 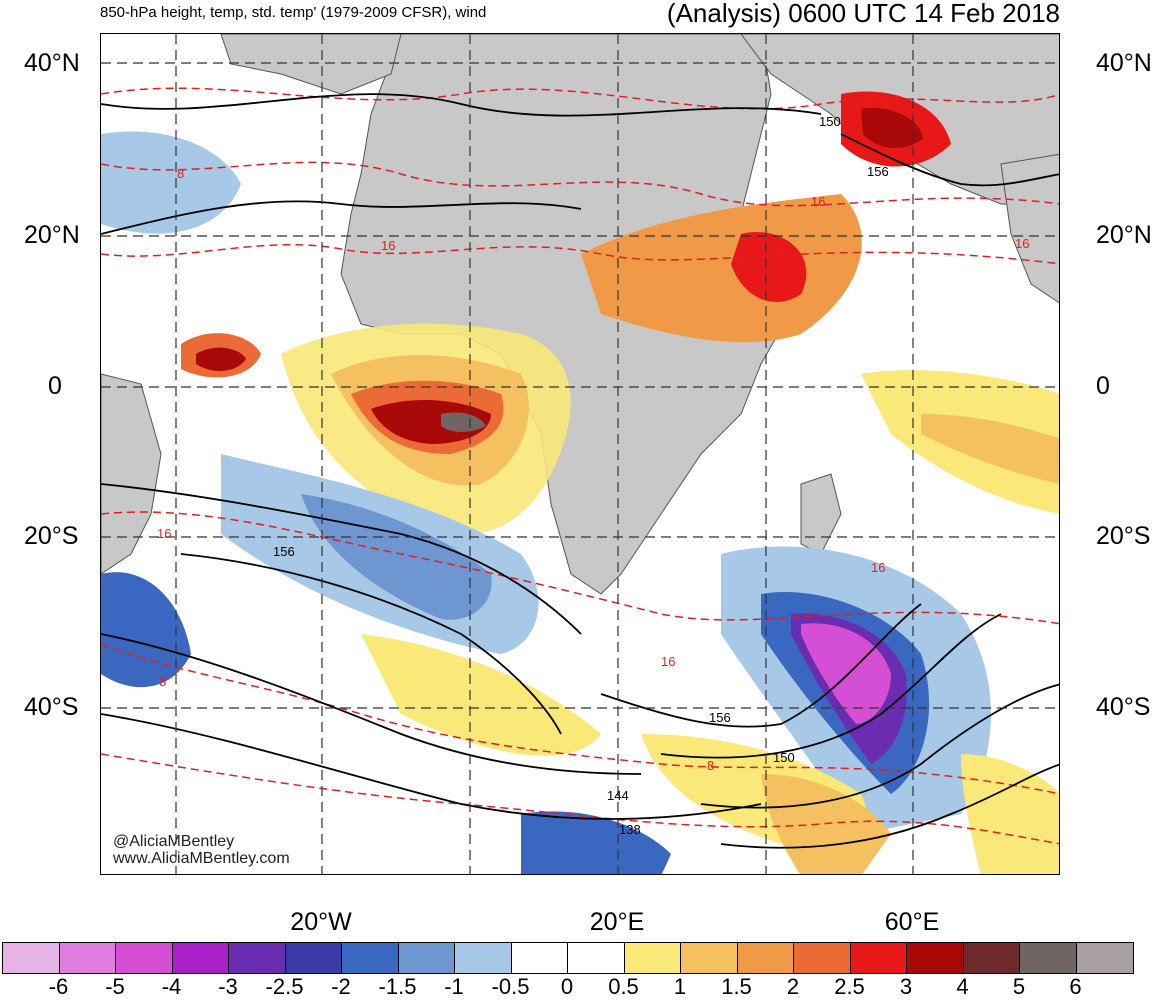 I want to click on colorbar-label: -5, so click(x=115, y=986).